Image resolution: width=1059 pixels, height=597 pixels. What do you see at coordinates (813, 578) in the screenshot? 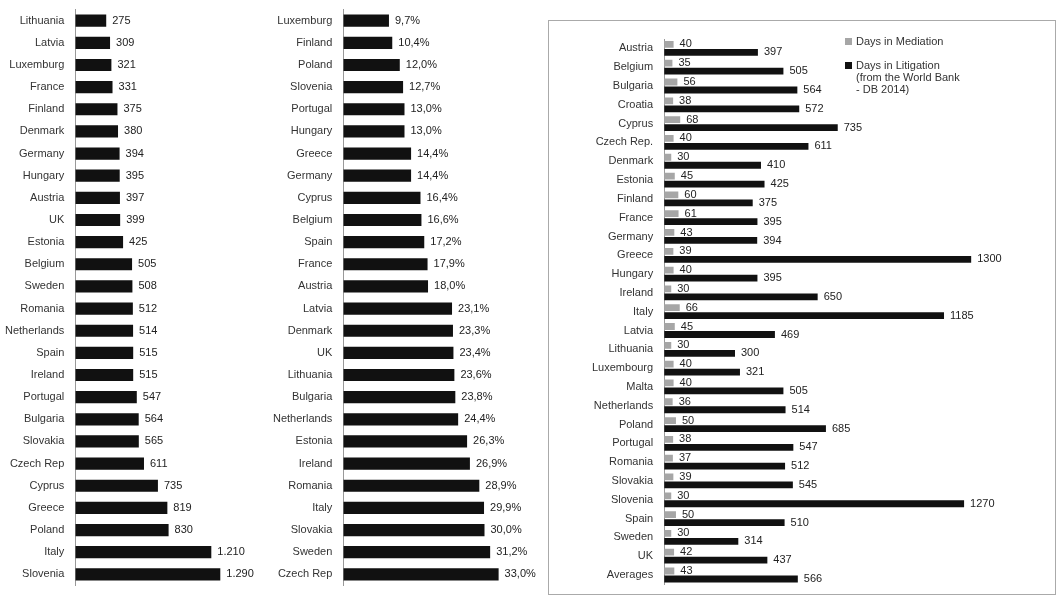
I see `data-label: 566` at bounding box center [813, 578].